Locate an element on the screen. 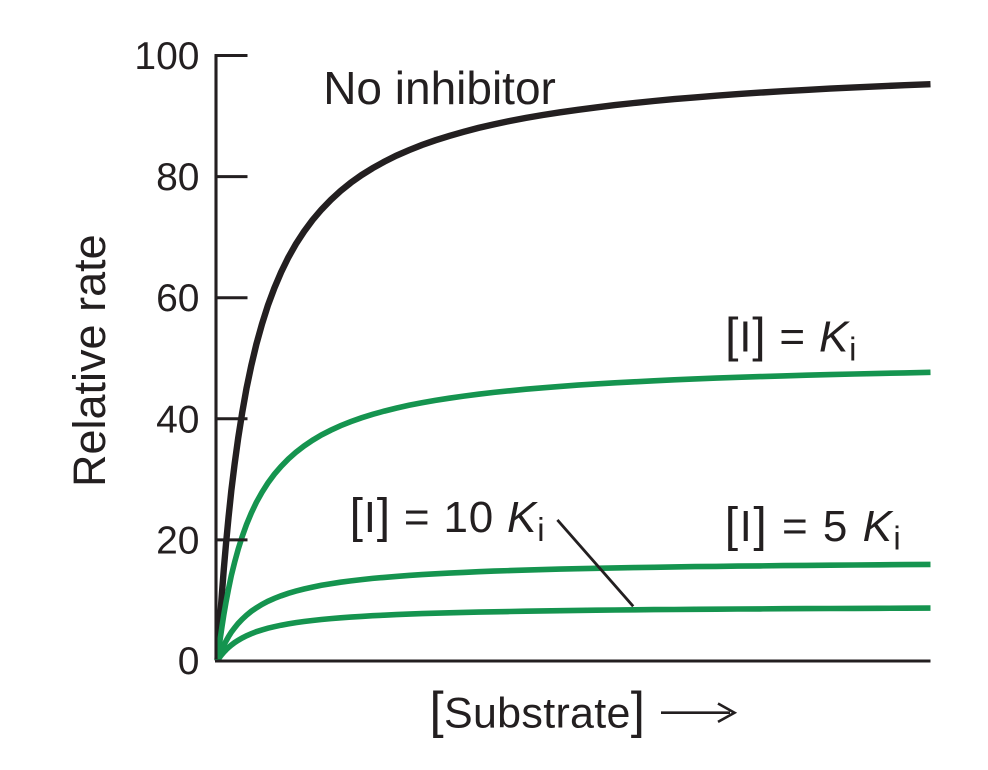 The height and width of the screenshot is (770, 988). svg-text: [I] = 5 Ki is located at coordinates (813, 528).